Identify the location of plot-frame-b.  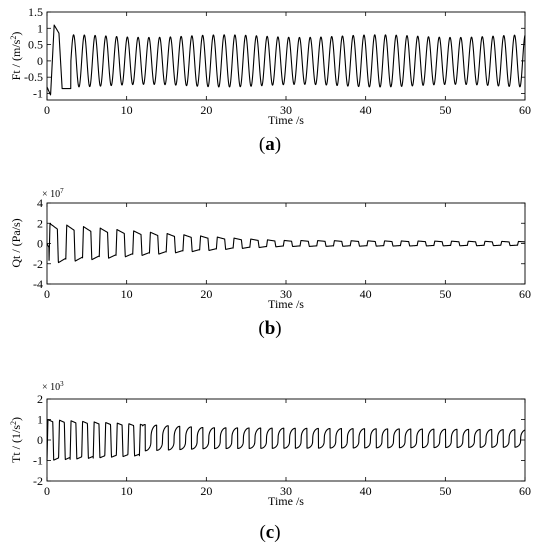
(286, 243).